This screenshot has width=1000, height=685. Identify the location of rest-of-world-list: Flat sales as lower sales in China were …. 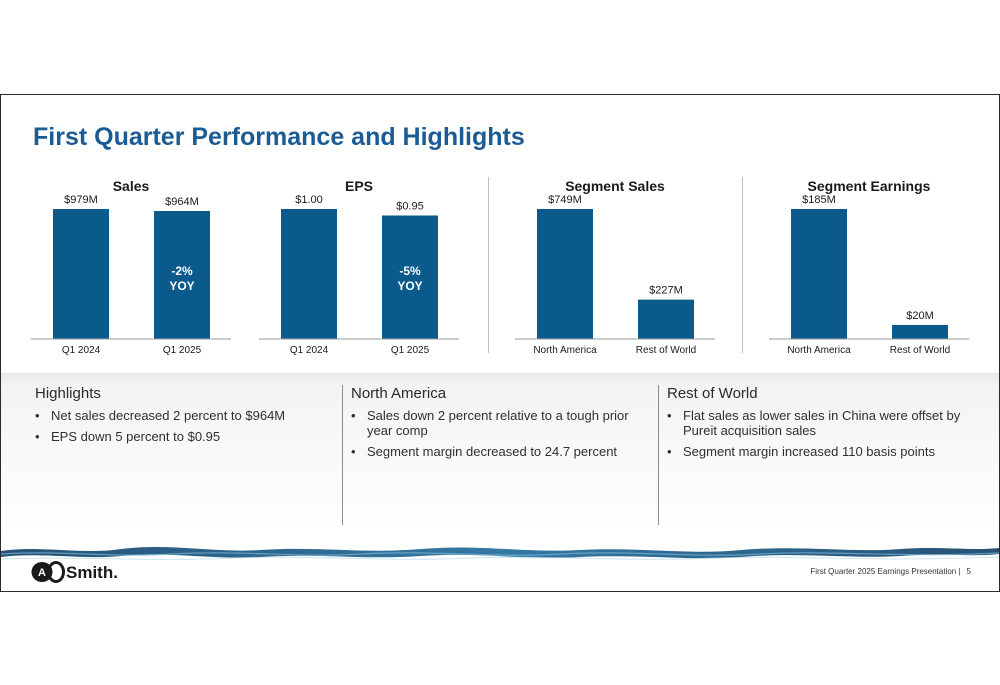
(817, 433).